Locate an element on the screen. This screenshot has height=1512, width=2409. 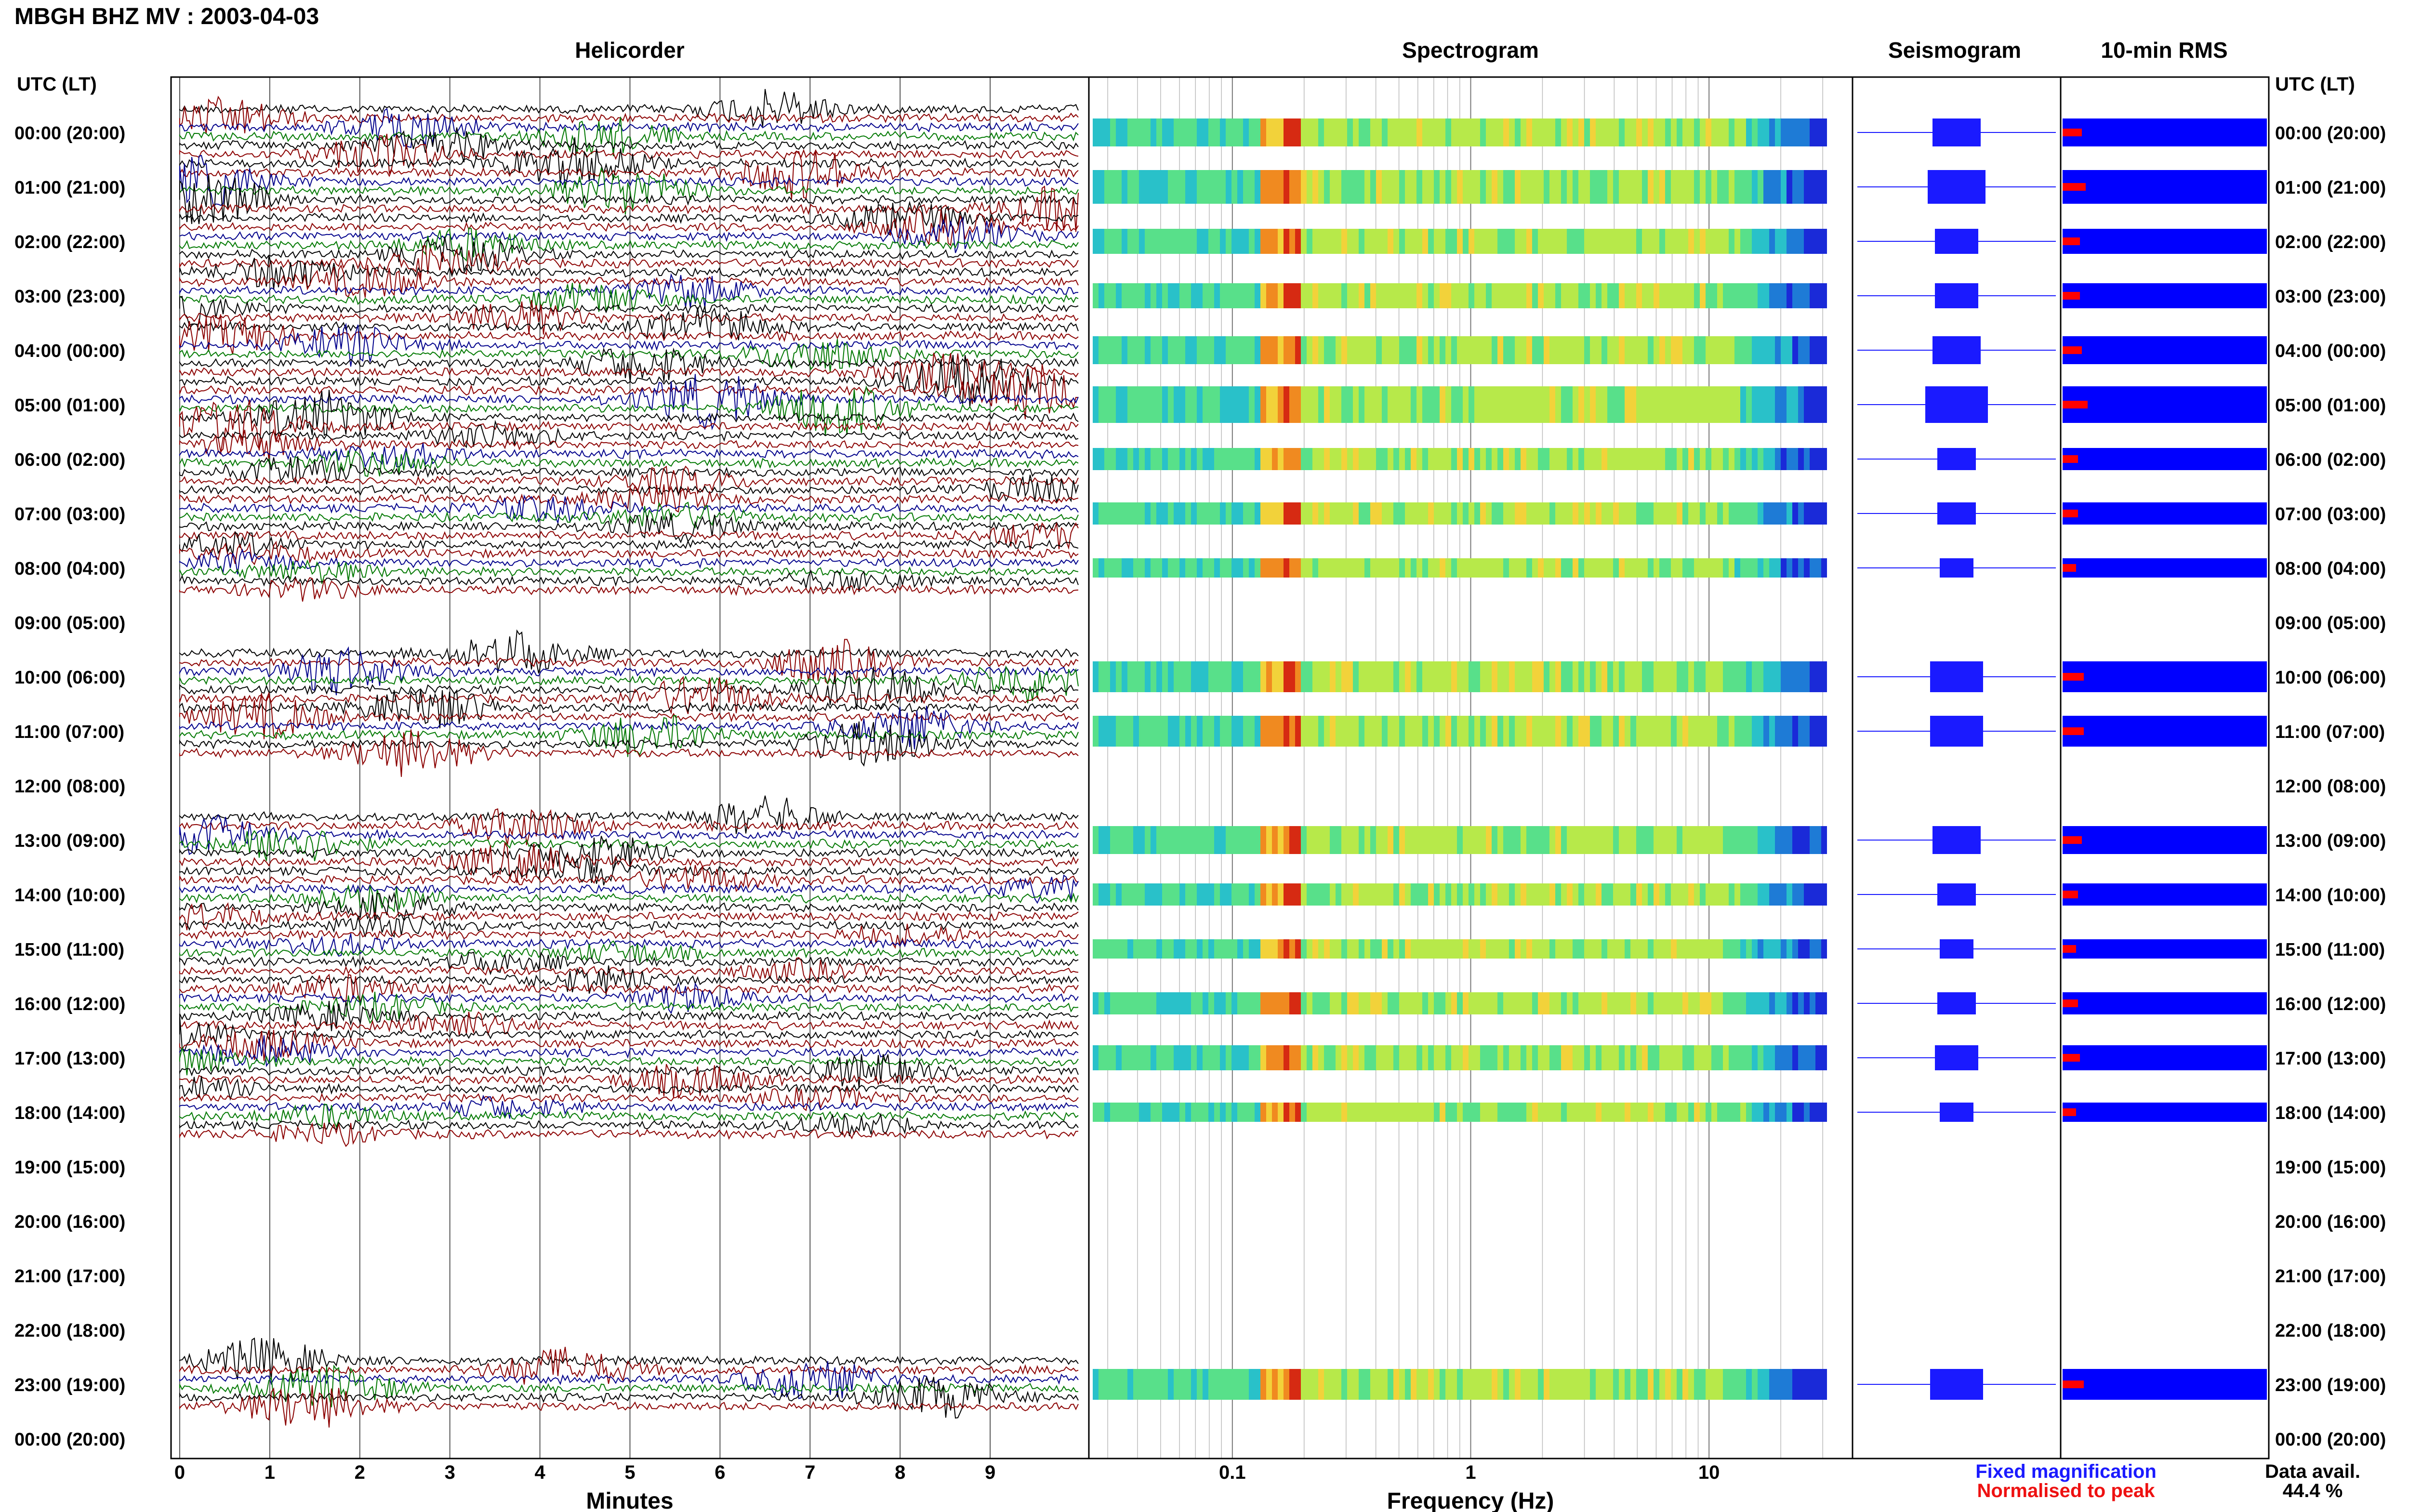
time-tick-right: 02:00 (22:00) is located at coordinates (2330, 242).